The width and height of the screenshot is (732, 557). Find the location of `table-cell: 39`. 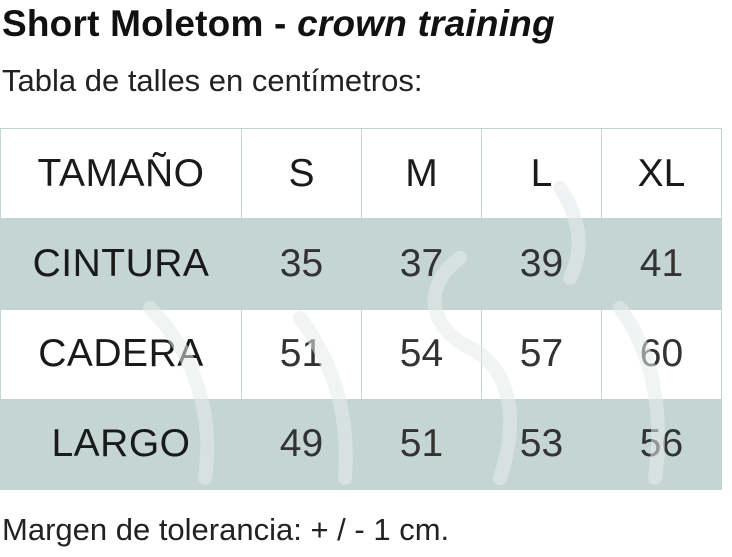

table-cell: 39 is located at coordinates (541, 264).